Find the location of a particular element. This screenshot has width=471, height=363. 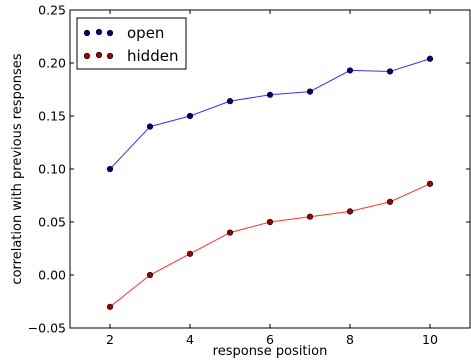

x-tick-label: 6 is located at coordinates (270, 339).